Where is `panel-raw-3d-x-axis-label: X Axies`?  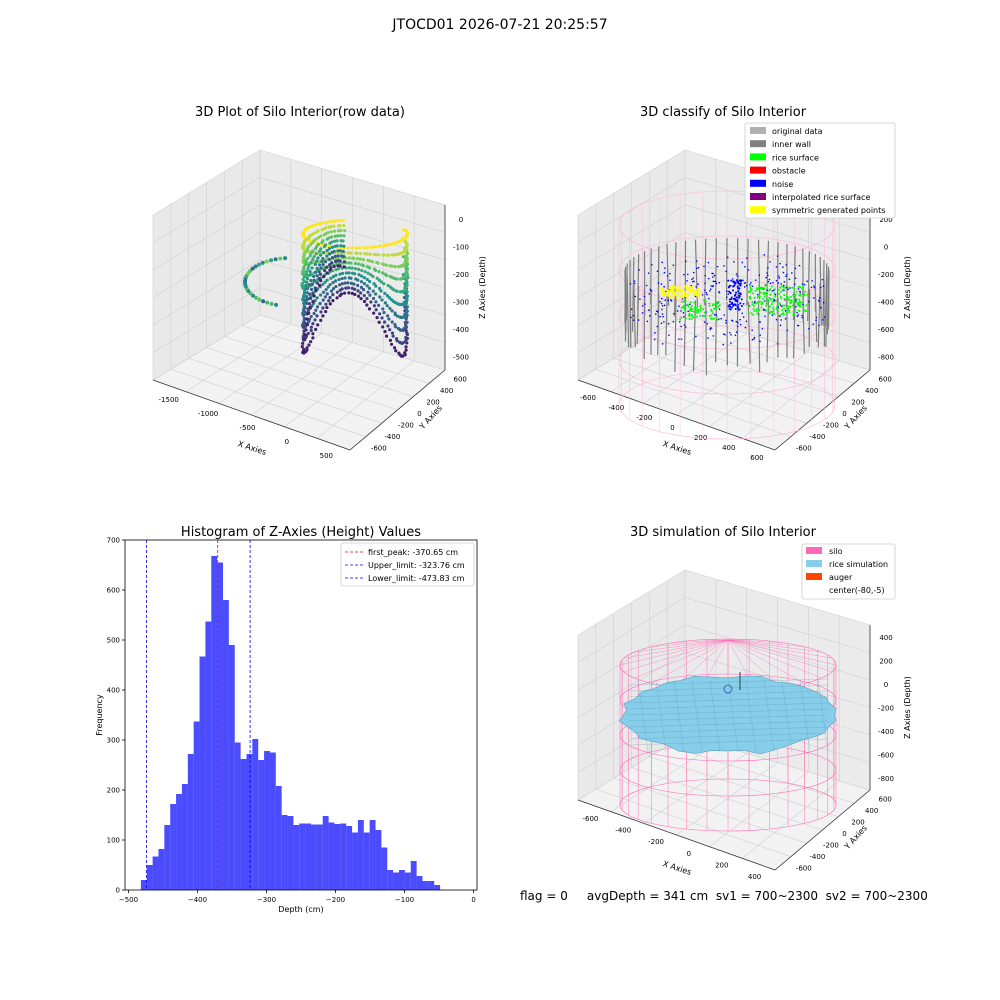 panel-raw-3d-x-axis-label: X Axies is located at coordinates (252, 448).